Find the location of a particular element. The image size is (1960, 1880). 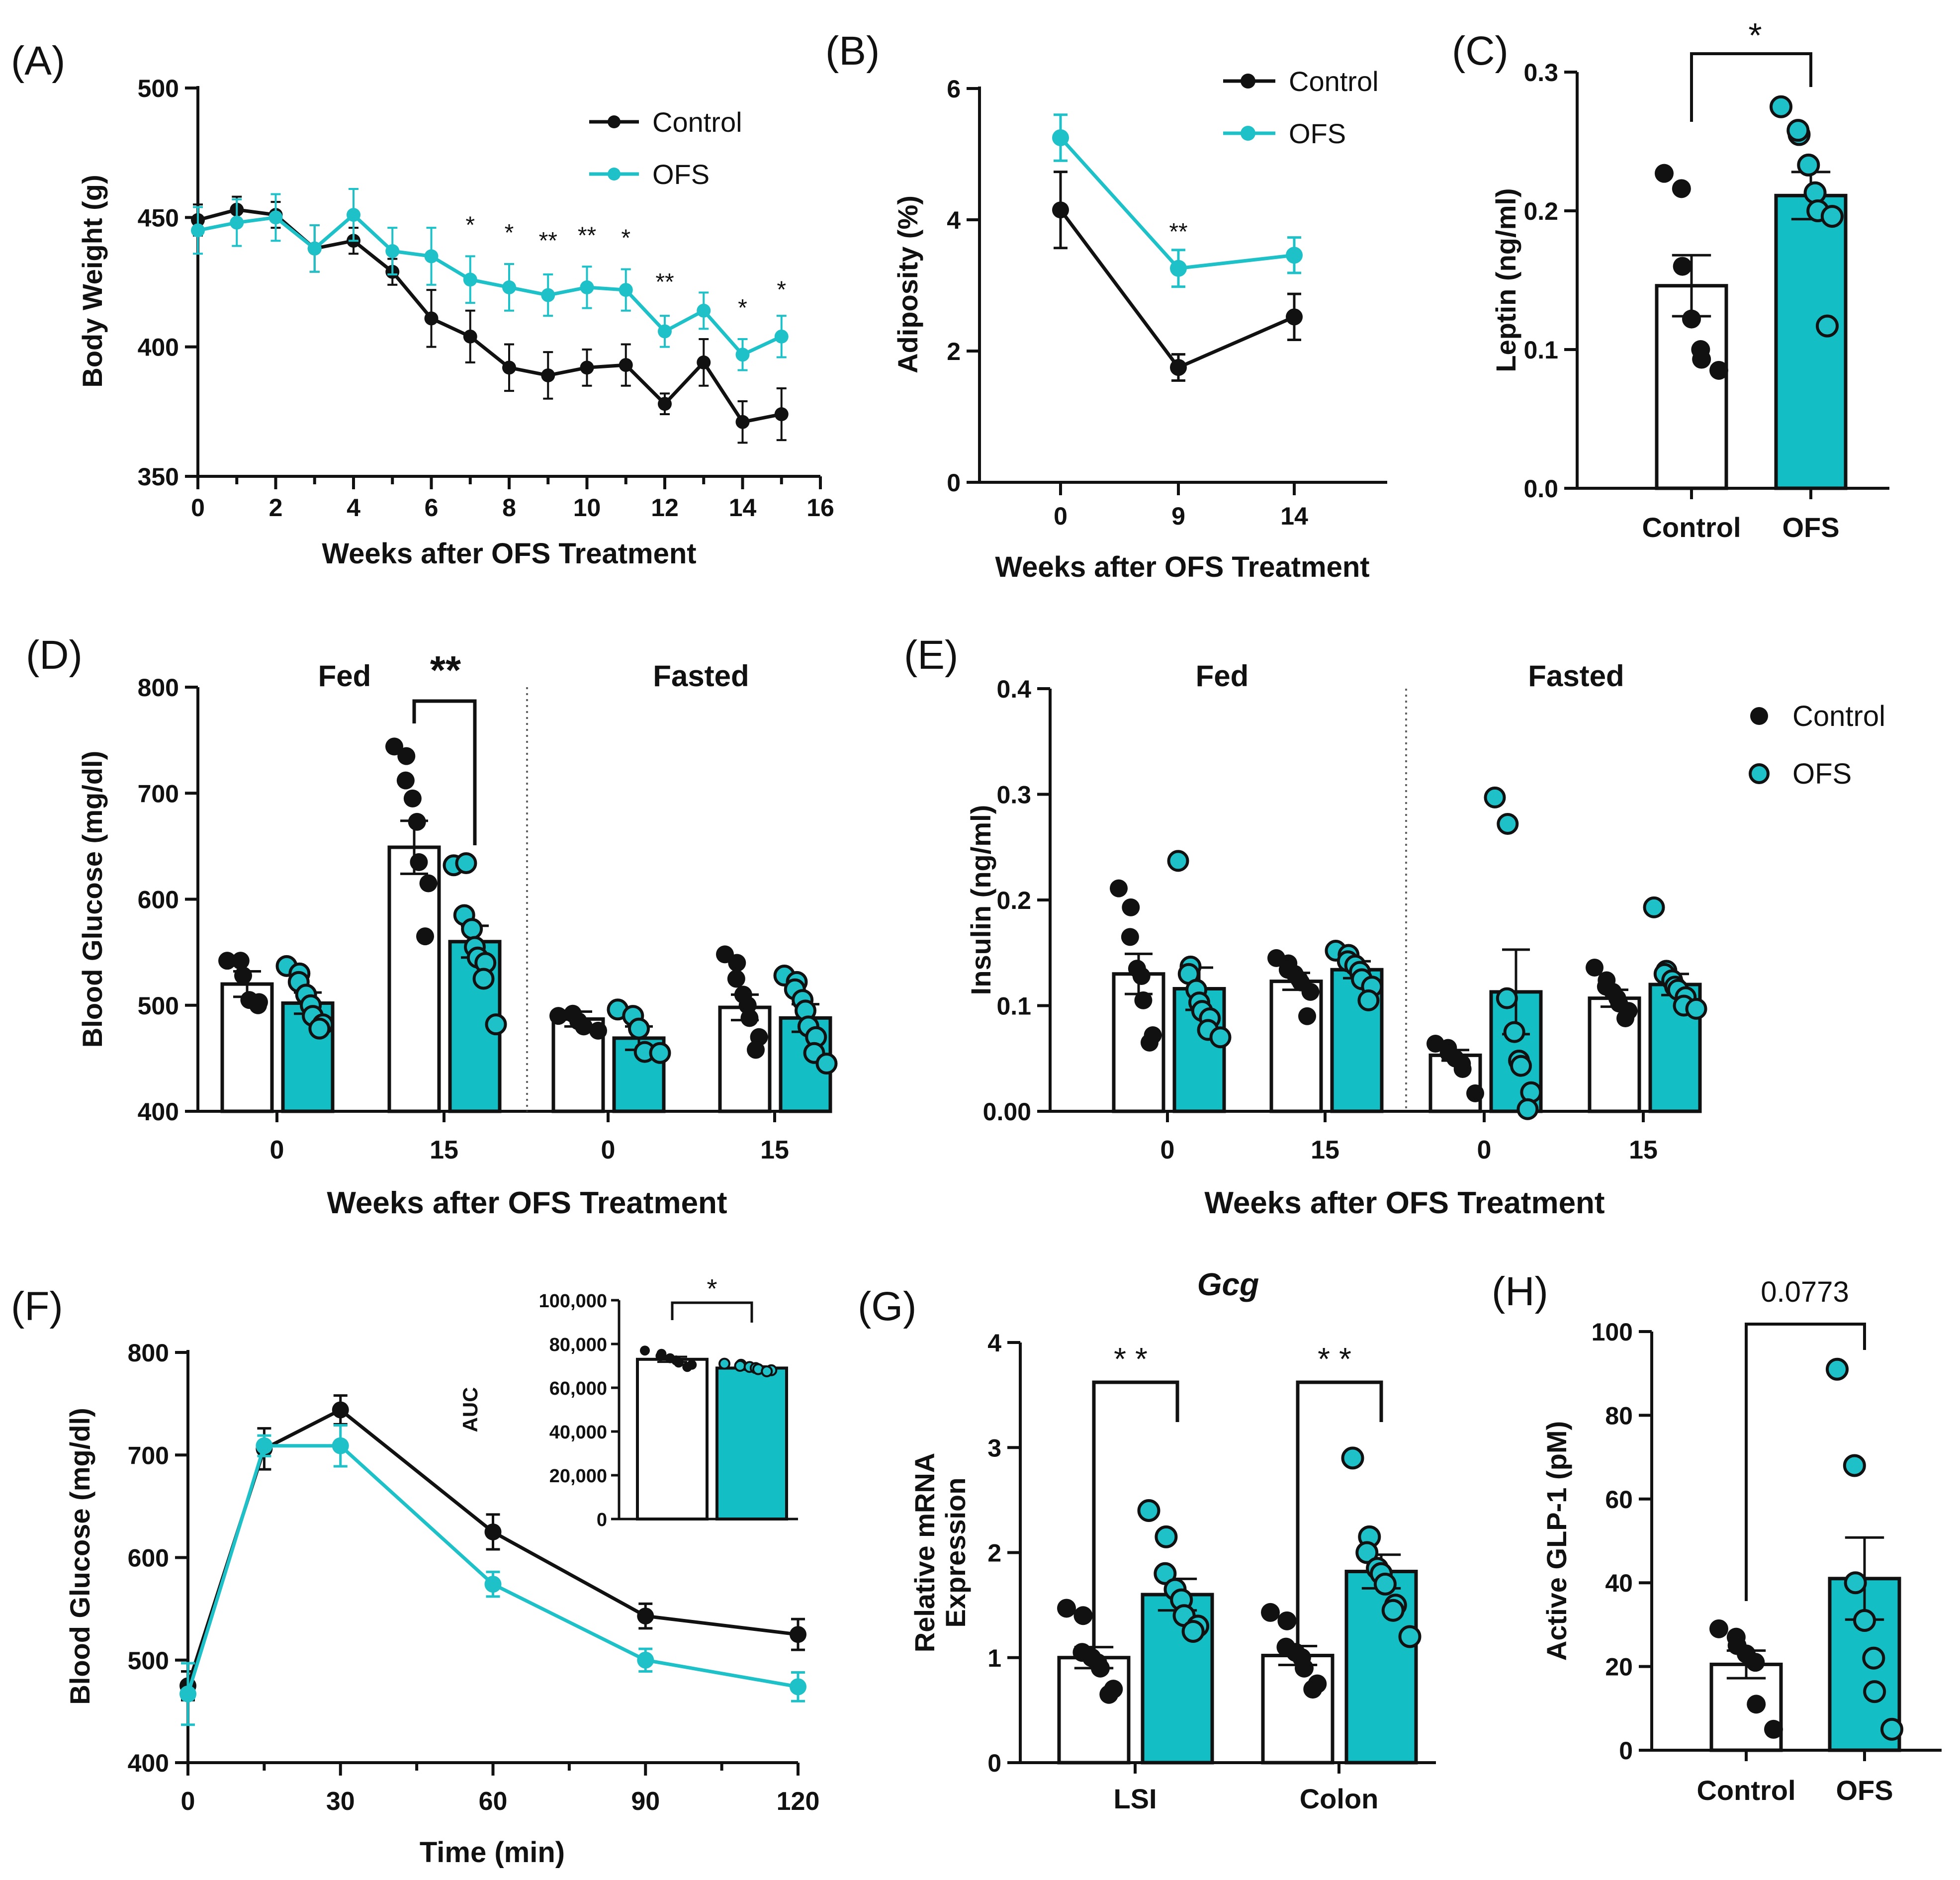

y-tick-label: 20,000 is located at coordinates (578, 1477).